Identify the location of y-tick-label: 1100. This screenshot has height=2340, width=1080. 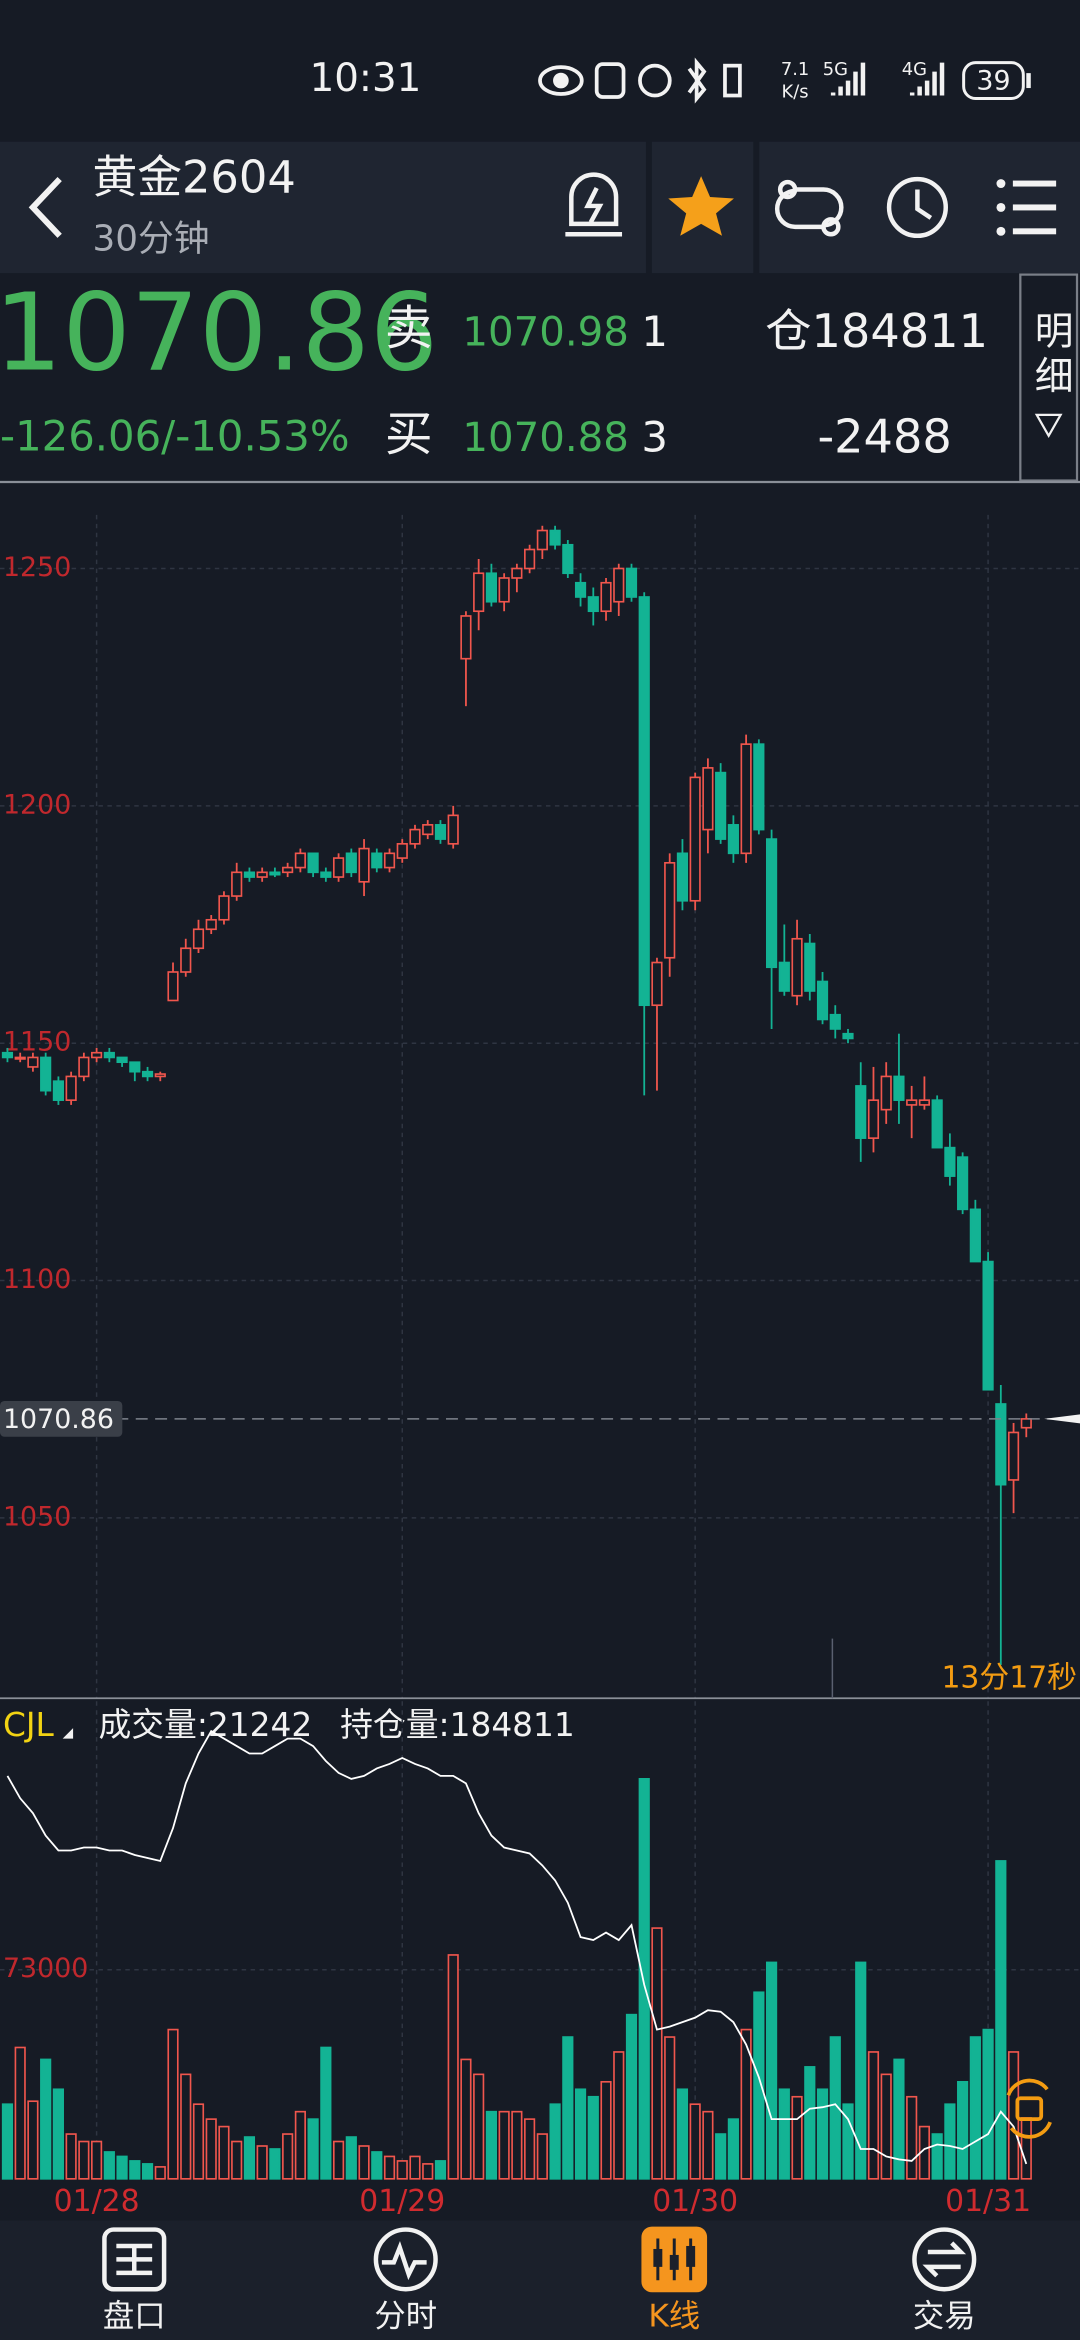
(37, 1279).